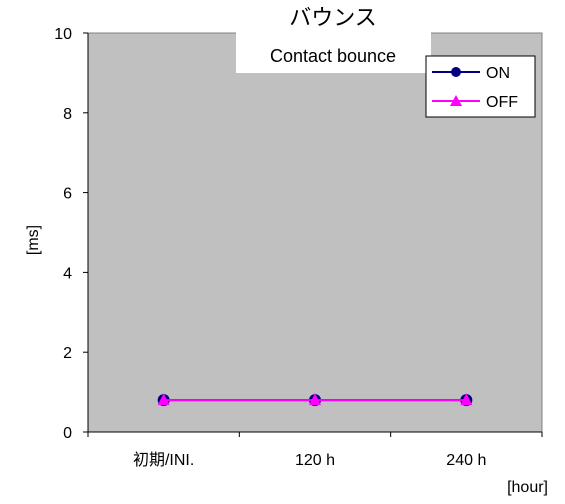 The width and height of the screenshot is (565, 504). I want to click on series-layer, so click(315, 400).